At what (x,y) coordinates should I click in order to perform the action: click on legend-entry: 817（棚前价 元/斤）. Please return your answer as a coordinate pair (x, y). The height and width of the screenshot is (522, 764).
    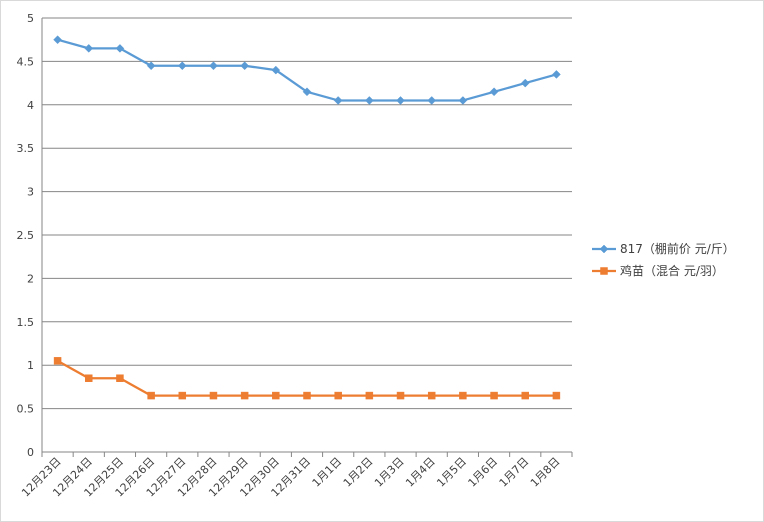
    Looking at the image, I should click on (663, 248).